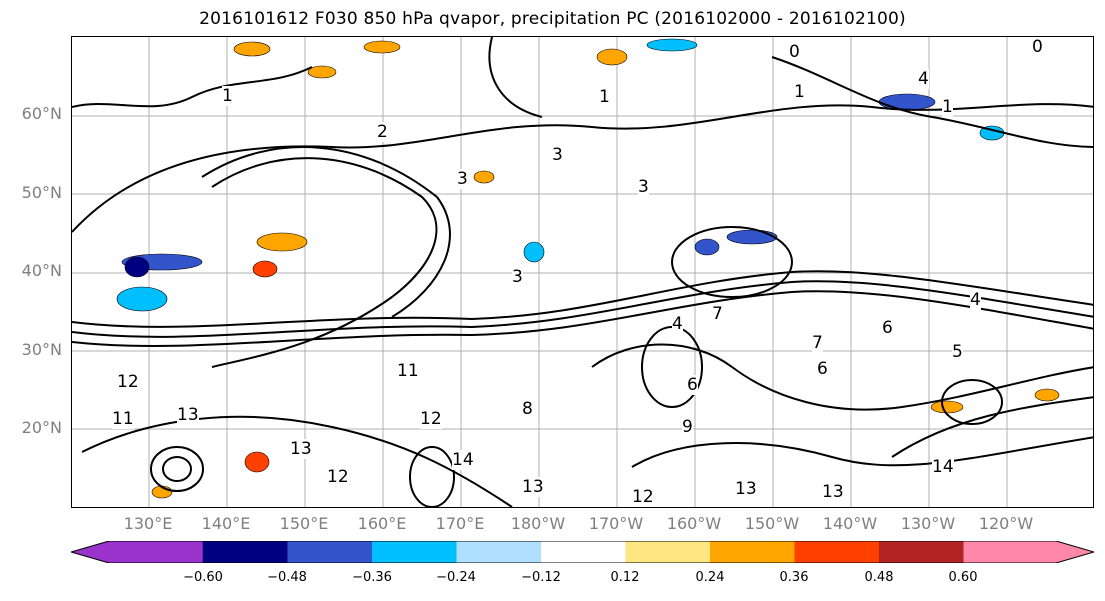 The height and width of the screenshot is (601, 1105). Describe the element at coordinates (287, 577) in the screenshot. I see `colorbar-tick: −0.48` at that location.